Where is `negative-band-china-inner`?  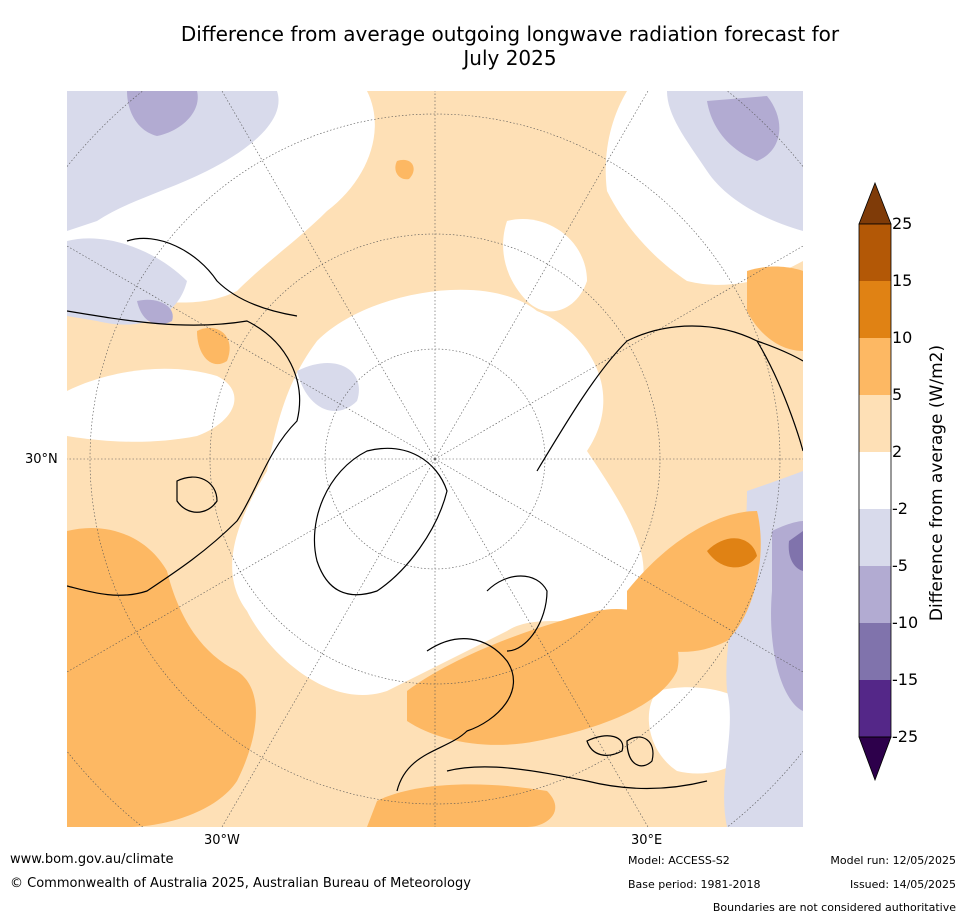
negative-band-china-inner is located at coordinates (787, 616).